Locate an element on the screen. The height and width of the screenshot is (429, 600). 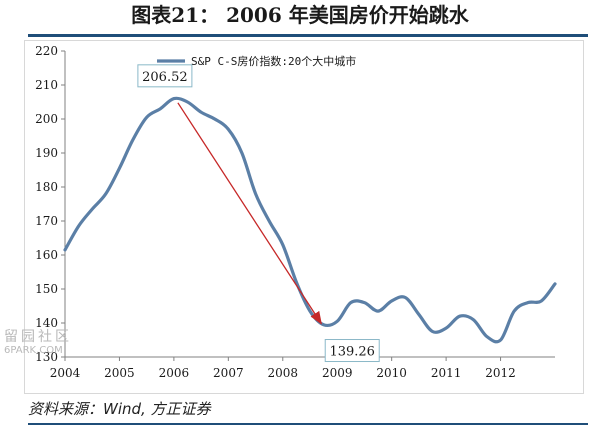
y-tick-label: 180 is located at coordinates (46, 187).